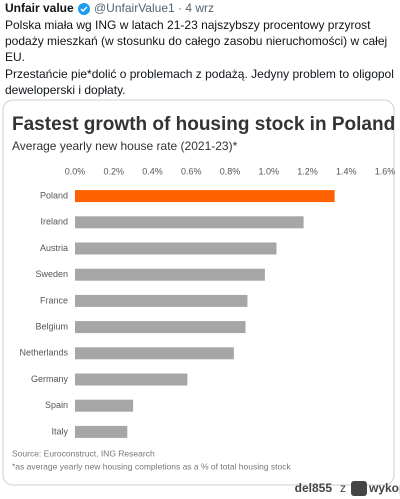 Image resolution: width=400 pixels, height=499 pixels. I want to click on x-tick-label: 1.4%, so click(346, 171).